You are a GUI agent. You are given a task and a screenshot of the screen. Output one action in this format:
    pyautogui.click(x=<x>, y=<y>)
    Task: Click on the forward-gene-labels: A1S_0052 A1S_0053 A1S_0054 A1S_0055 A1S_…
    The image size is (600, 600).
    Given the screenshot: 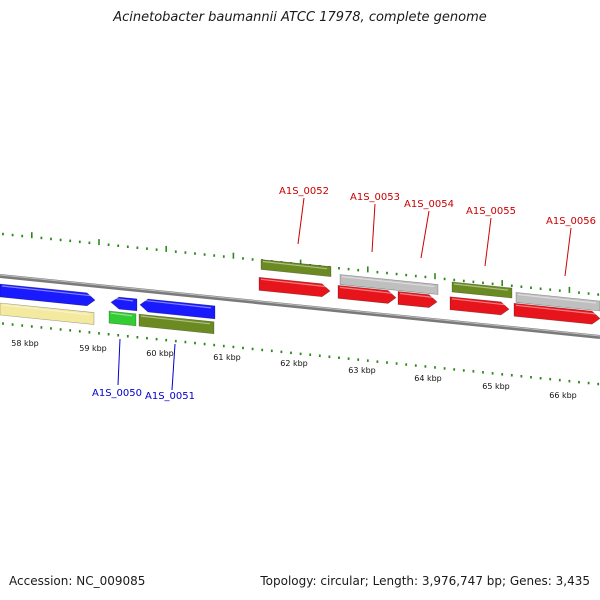 What is the action you would take?
    pyautogui.click(x=437, y=231)
    